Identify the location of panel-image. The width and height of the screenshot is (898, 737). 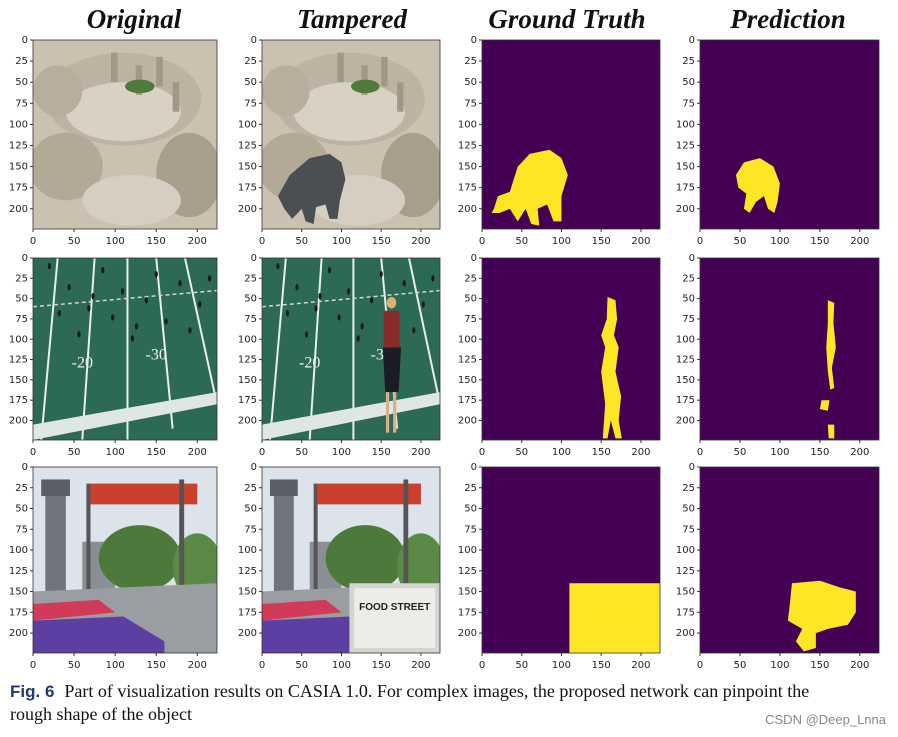
(571, 134).